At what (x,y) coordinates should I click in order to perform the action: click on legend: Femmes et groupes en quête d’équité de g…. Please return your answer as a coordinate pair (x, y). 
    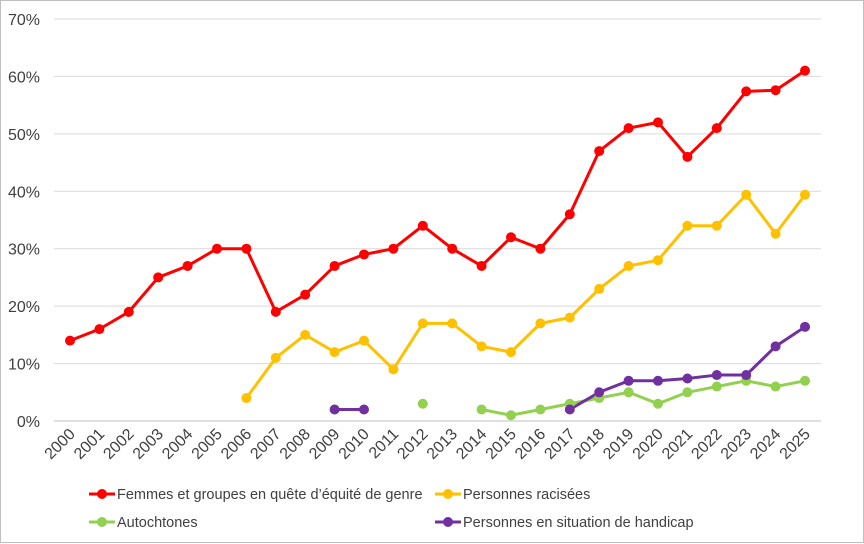
    Looking at the image, I should click on (391, 509).